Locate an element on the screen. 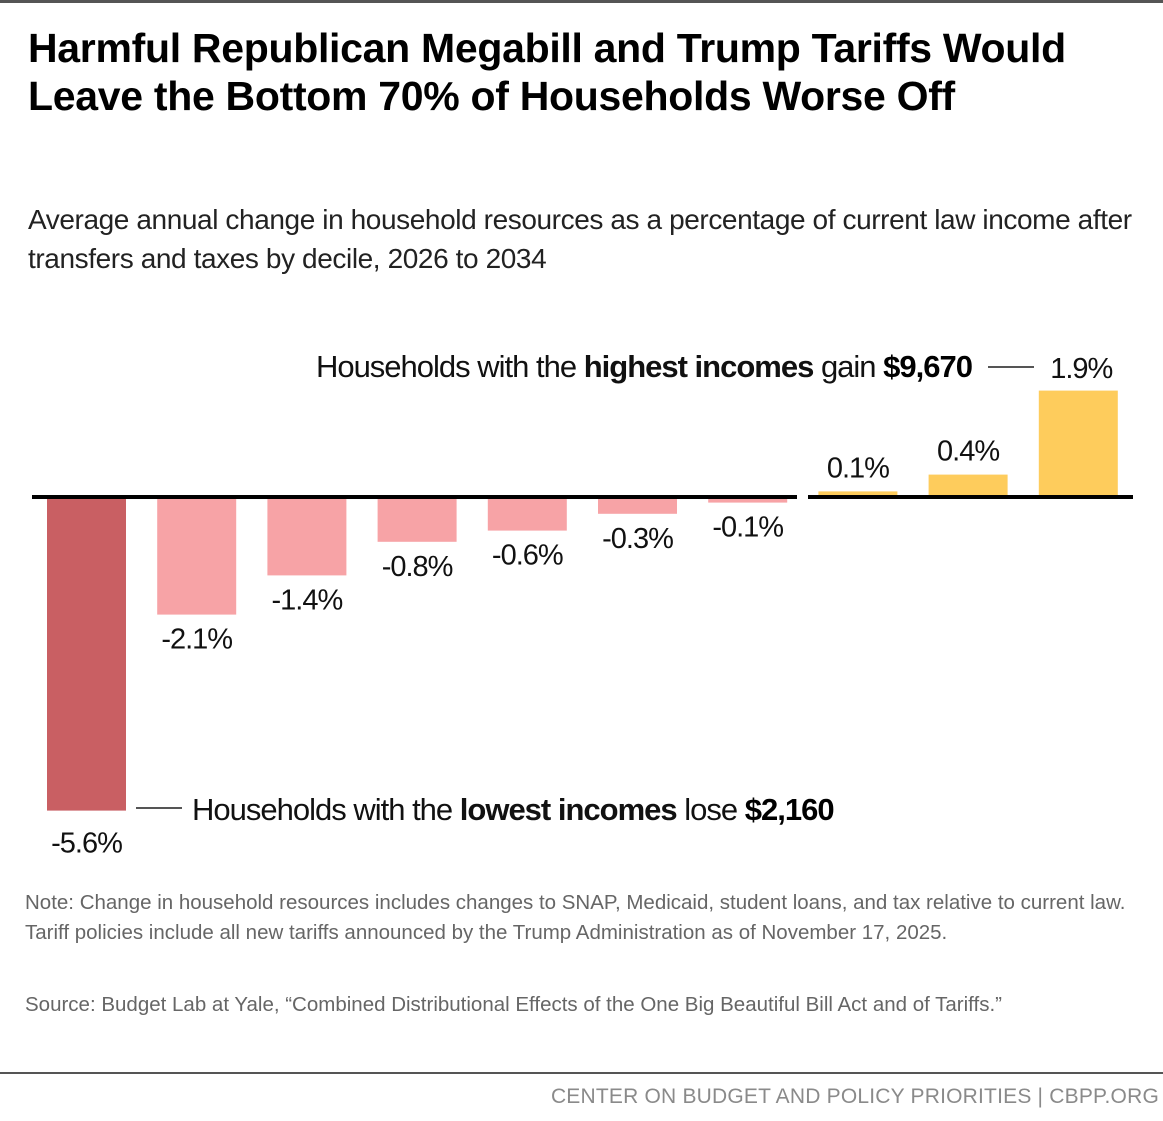  top-border is located at coordinates (581, 1).